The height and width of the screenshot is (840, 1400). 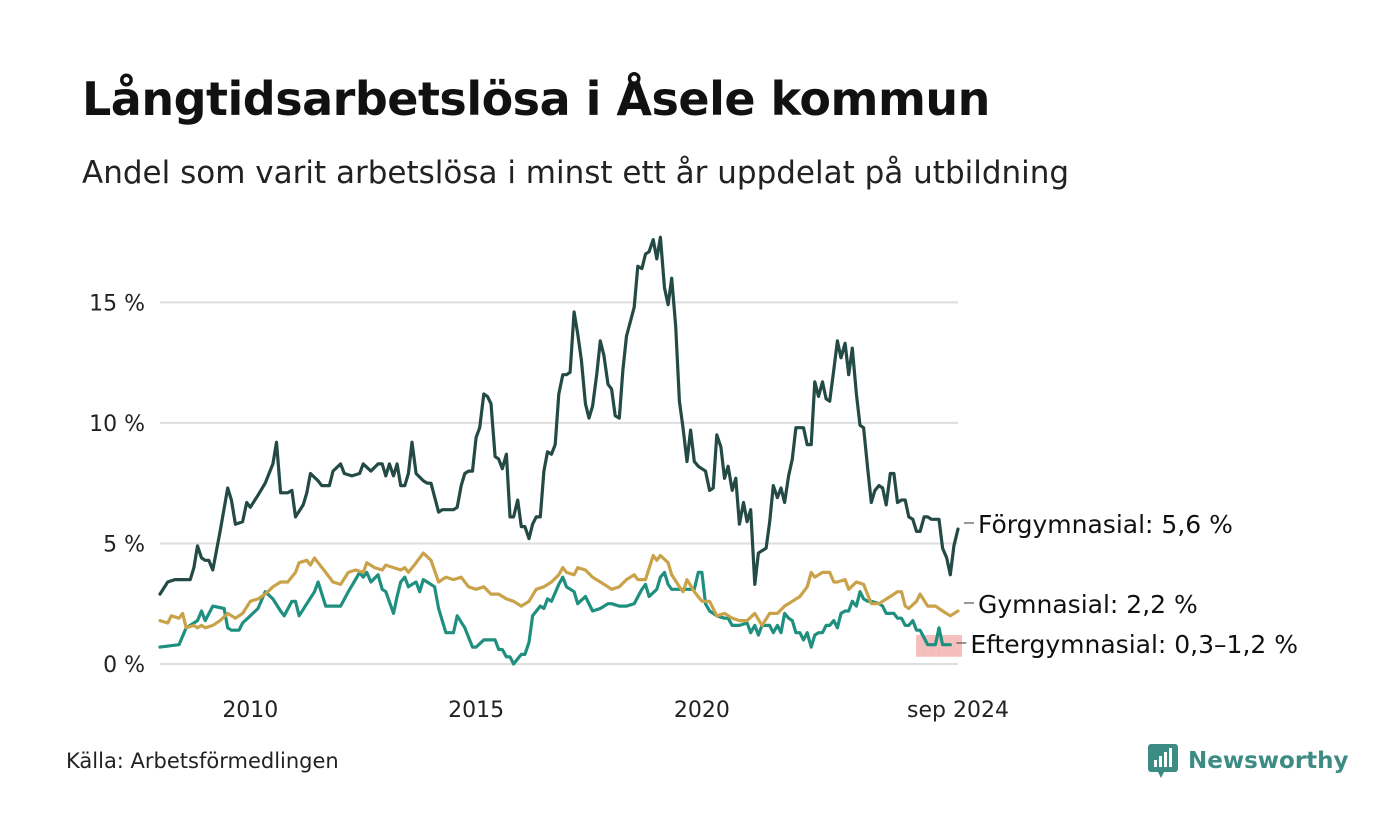 I want to click on series-end-label: Gymnasial: 2,2 %, so click(x=1088, y=604).